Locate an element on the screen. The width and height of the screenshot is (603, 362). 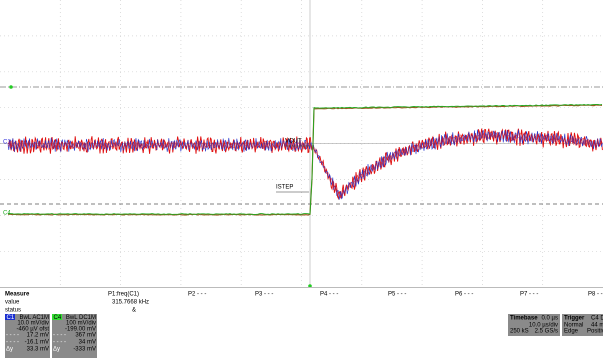
channel-offset: -460 µV ofst is located at coordinates (33, 330).